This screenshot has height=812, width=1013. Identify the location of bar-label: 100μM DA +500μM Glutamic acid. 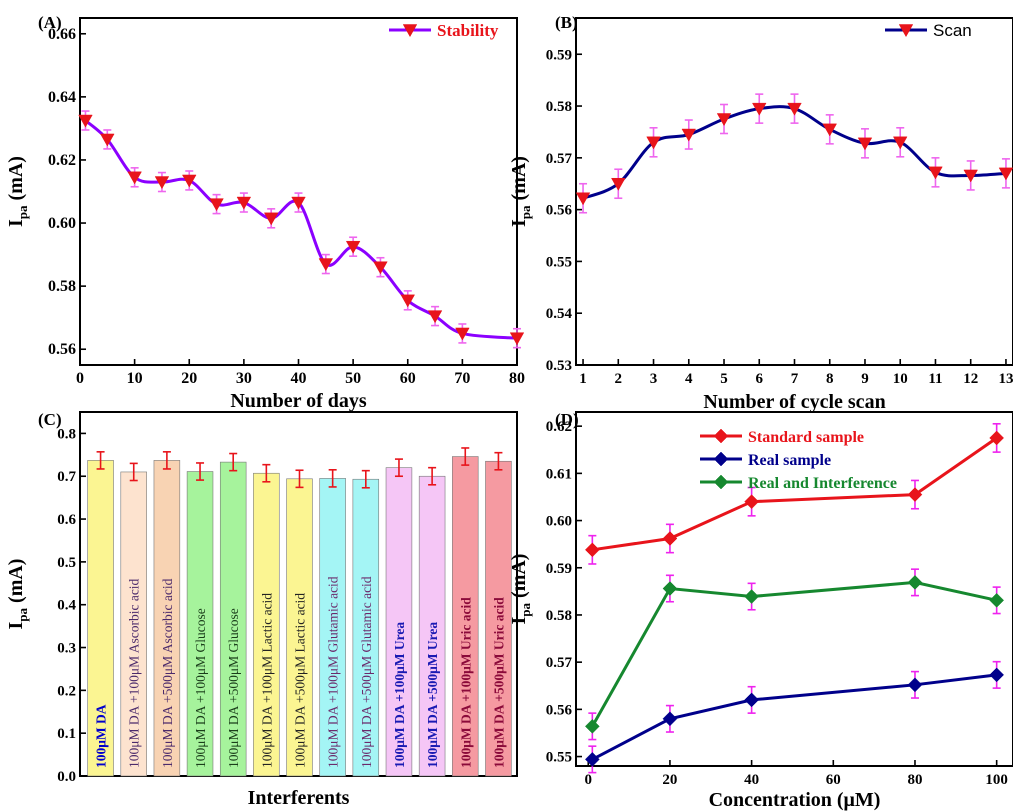
(366, 672).